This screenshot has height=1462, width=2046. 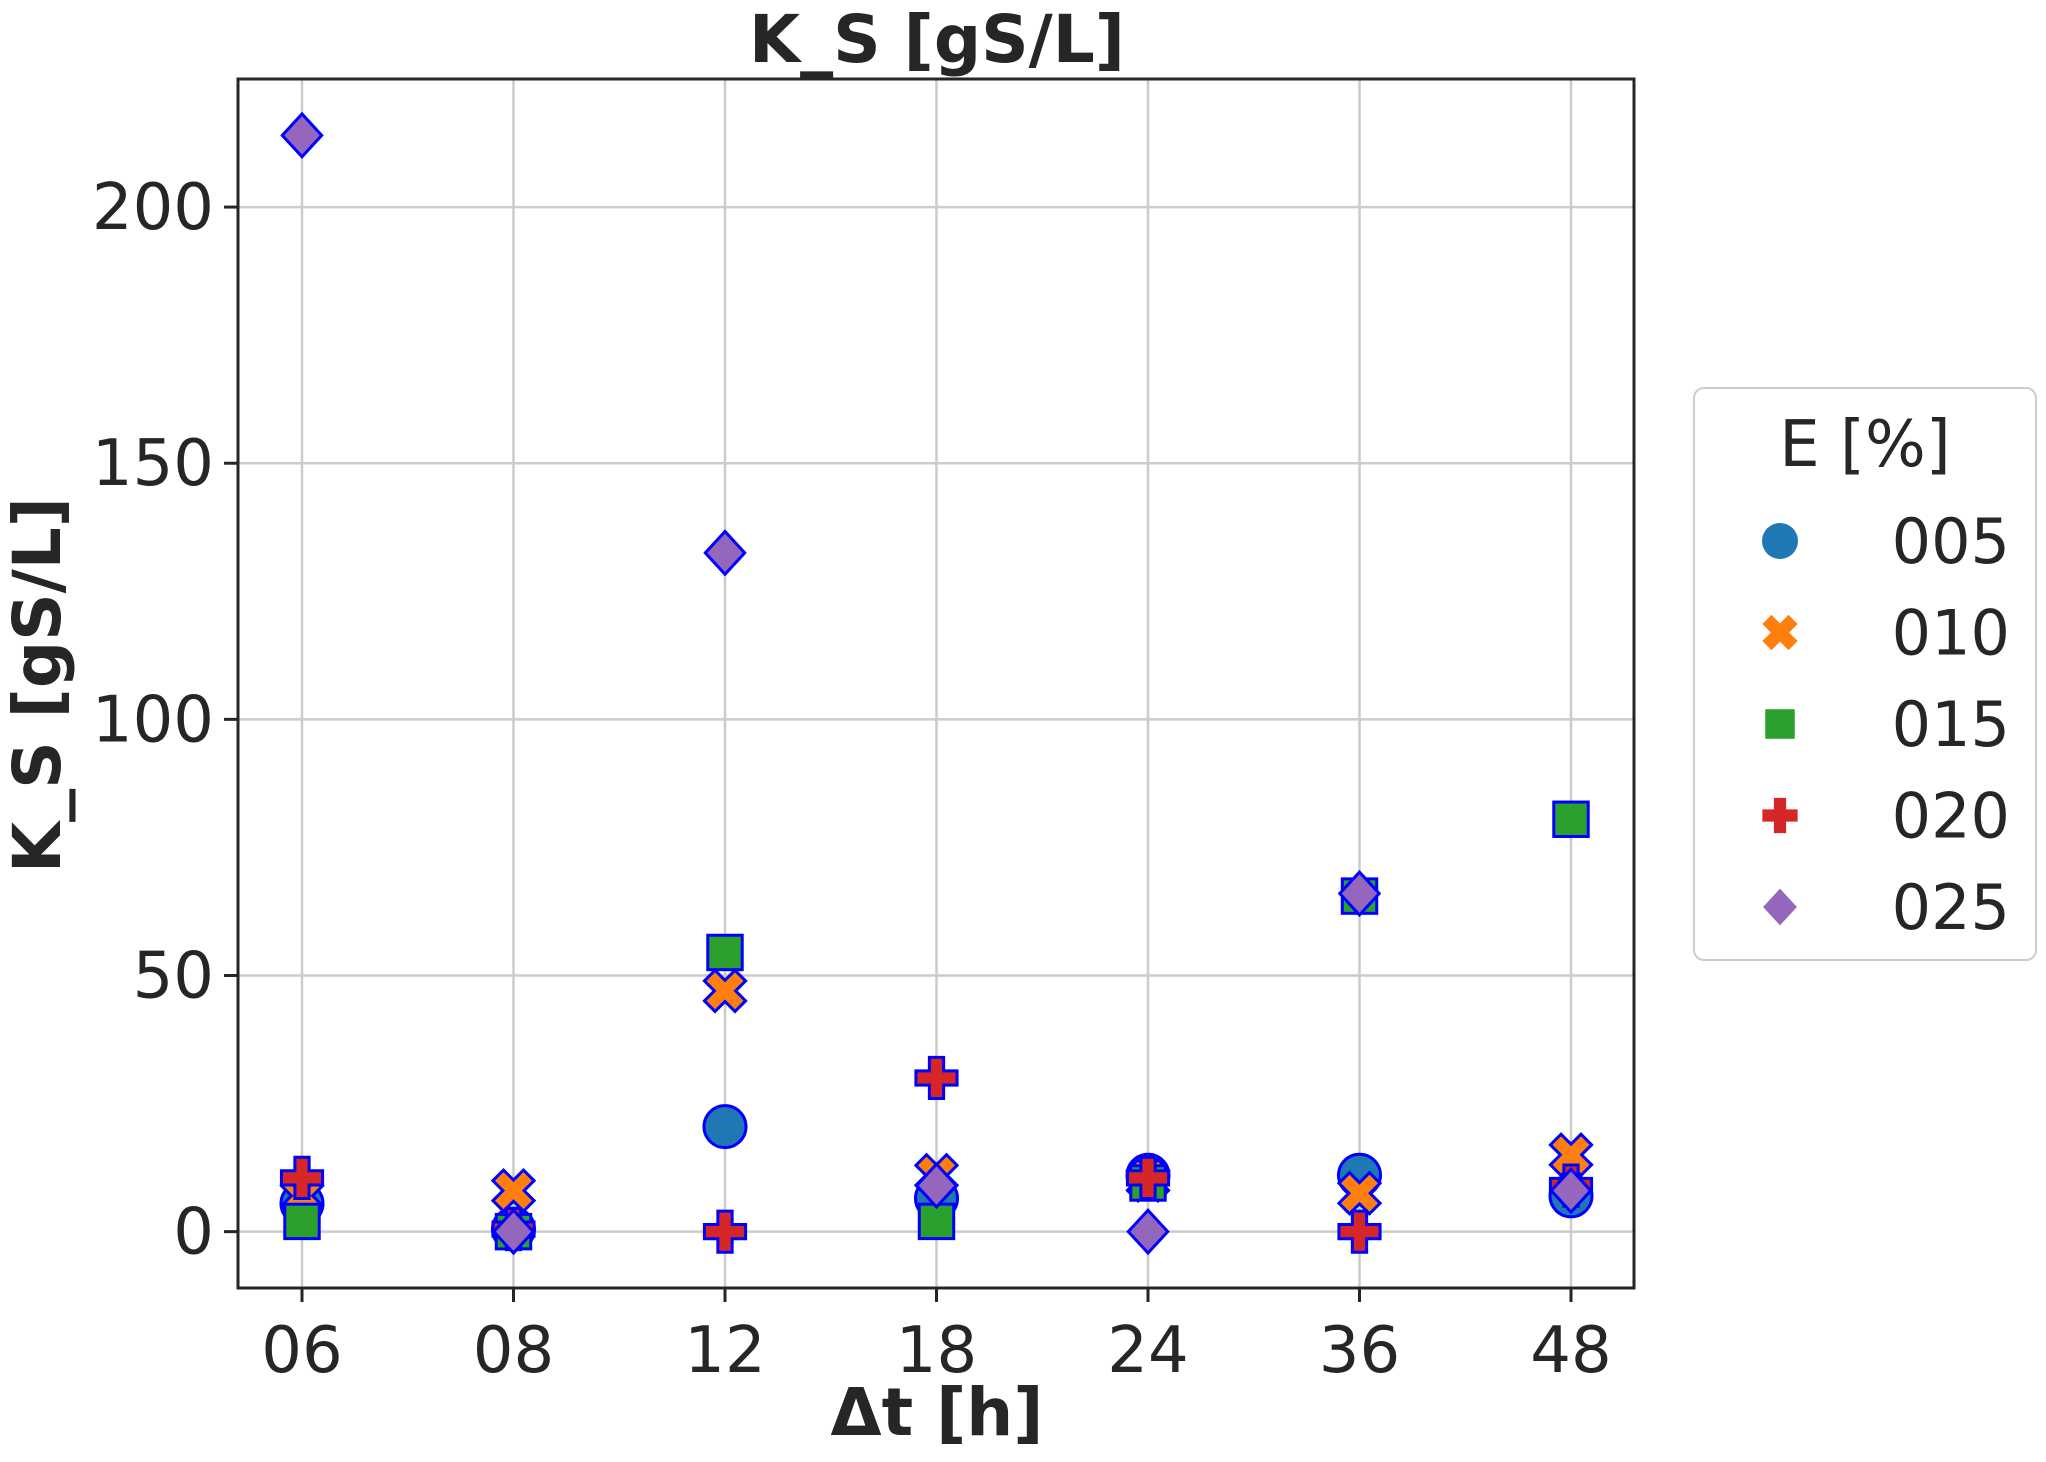 I want to click on legend-item-020: 020, so click(x=1886, y=816).